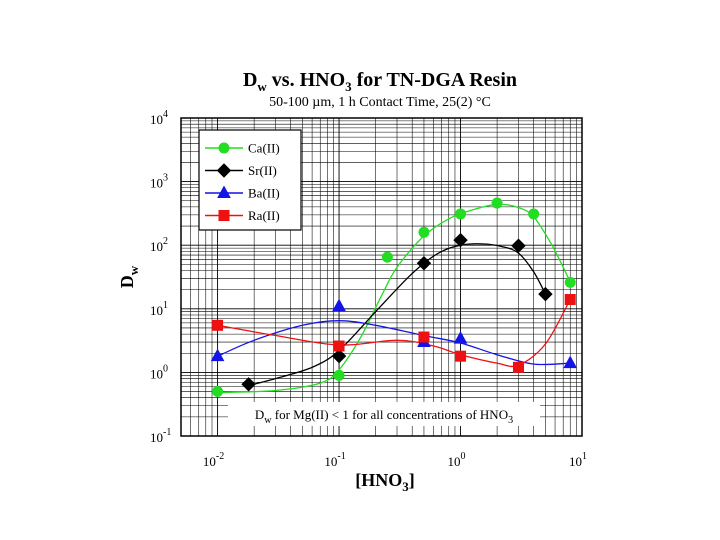 The width and height of the screenshot is (720, 540). I want to click on y-tick-exp: 0, so click(165, 368).